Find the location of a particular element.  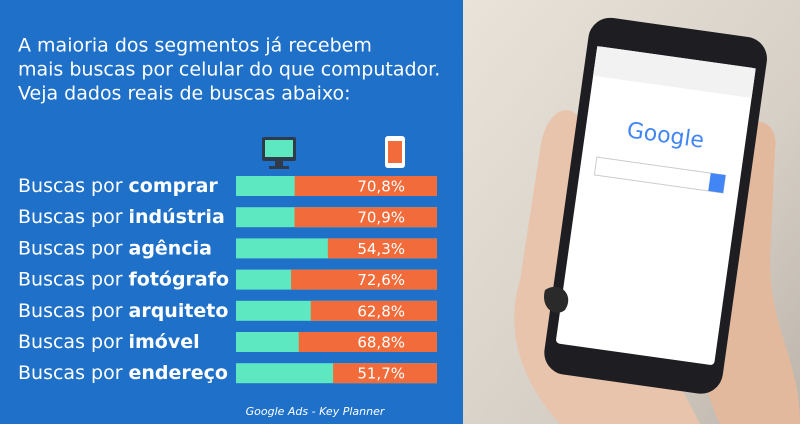

mobile-icon is located at coordinates (395, 152).